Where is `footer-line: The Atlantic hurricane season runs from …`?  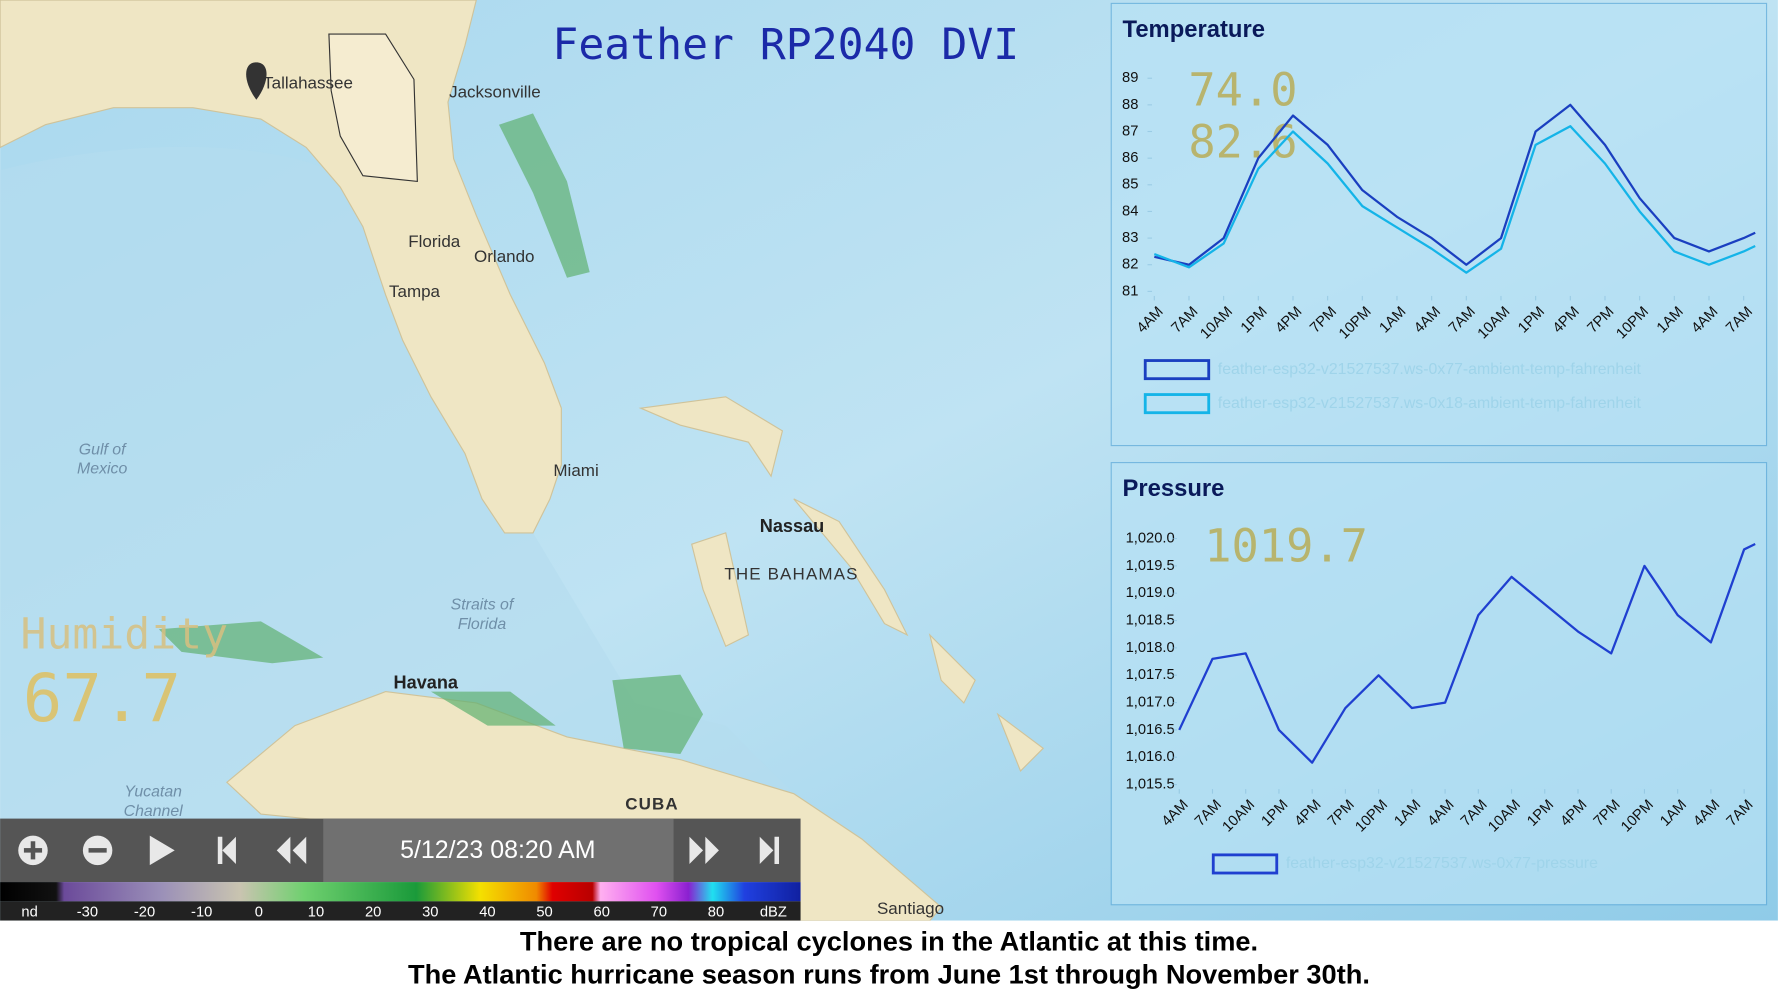
footer-line: The Atlantic hurricane season runs from … is located at coordinates (889, 973).